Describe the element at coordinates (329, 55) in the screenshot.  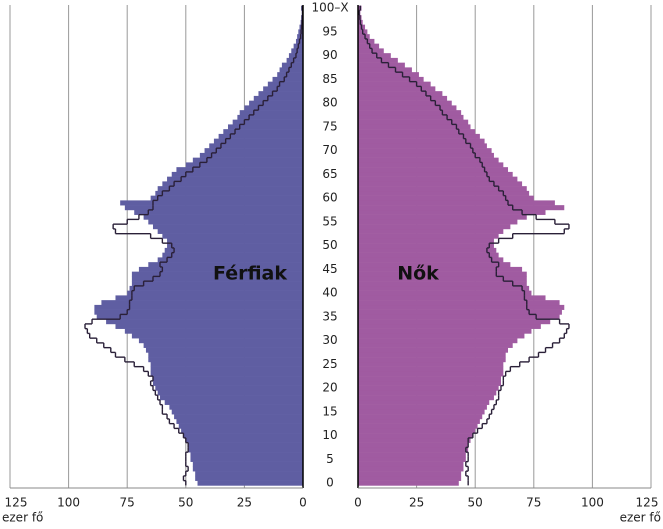
I see `y-tick-label: 90` at that location.